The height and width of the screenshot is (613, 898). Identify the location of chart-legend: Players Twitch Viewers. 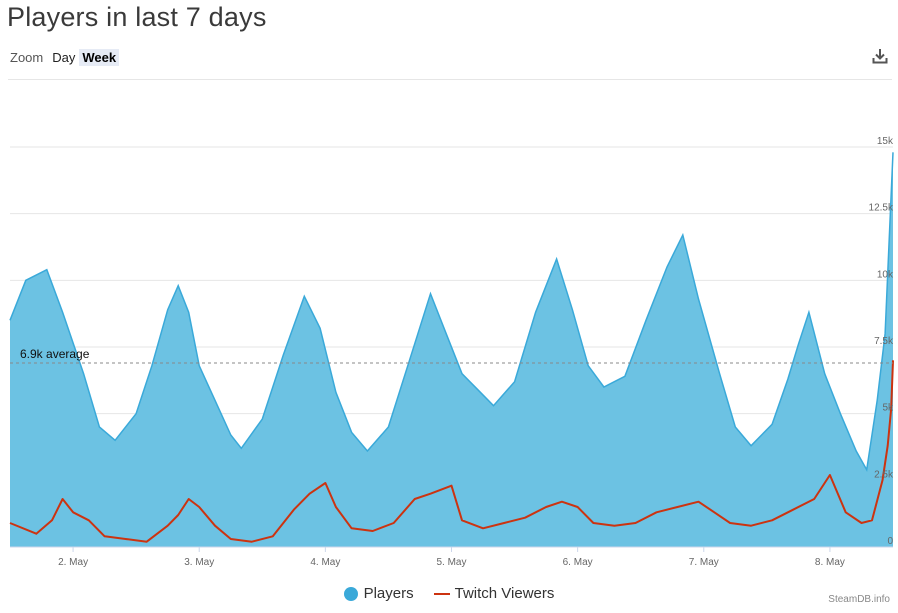
(449, 593).